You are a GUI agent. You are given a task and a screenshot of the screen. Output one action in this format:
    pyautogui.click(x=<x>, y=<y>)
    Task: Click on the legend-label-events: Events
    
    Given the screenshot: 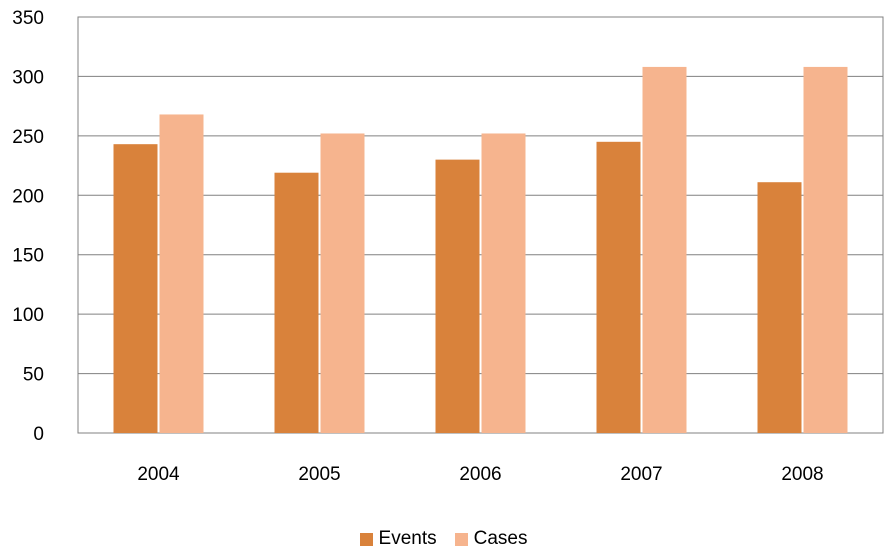 What is the action you would take?
    pyautogui.click(x=407, y=538)
    